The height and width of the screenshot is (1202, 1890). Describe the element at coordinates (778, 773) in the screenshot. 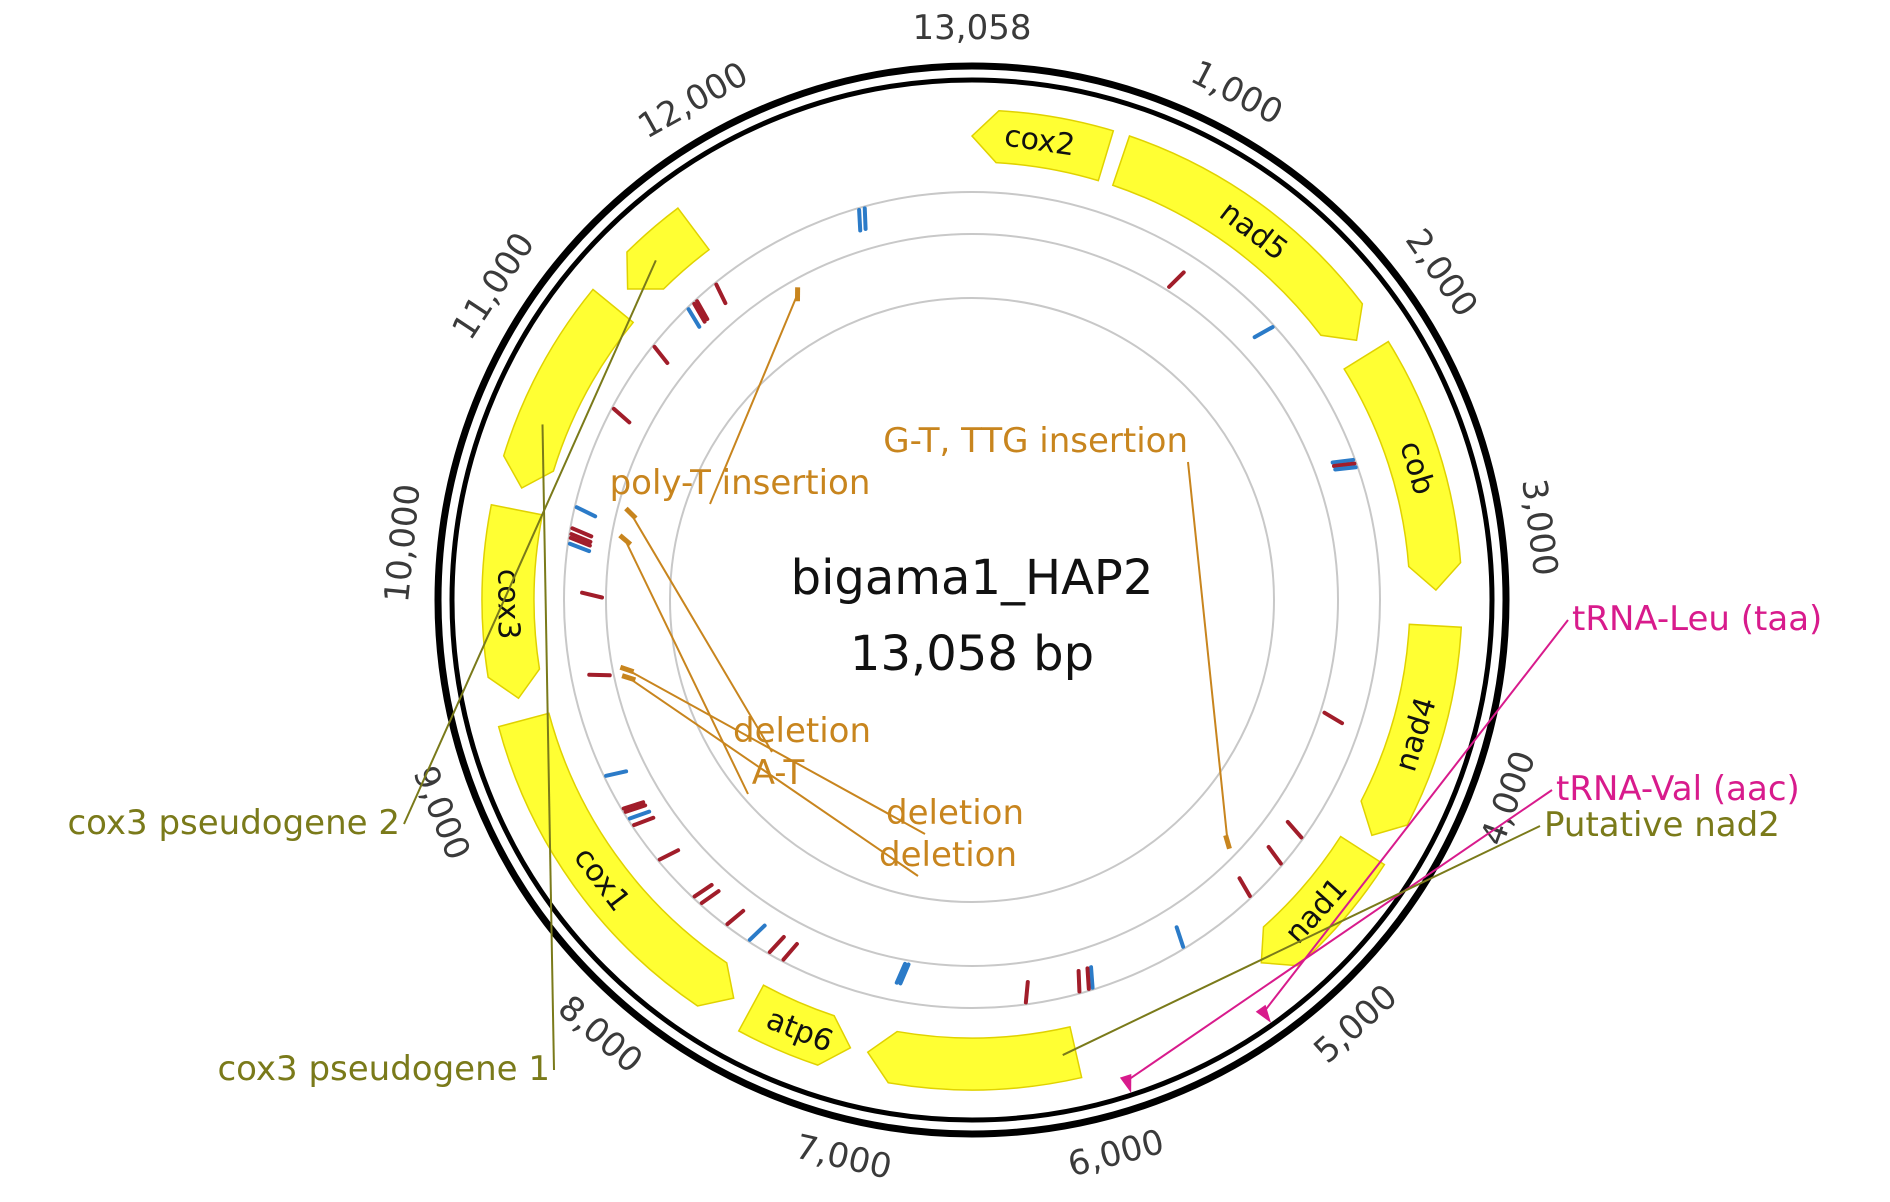

I see `variant-label: A-T` at that location.